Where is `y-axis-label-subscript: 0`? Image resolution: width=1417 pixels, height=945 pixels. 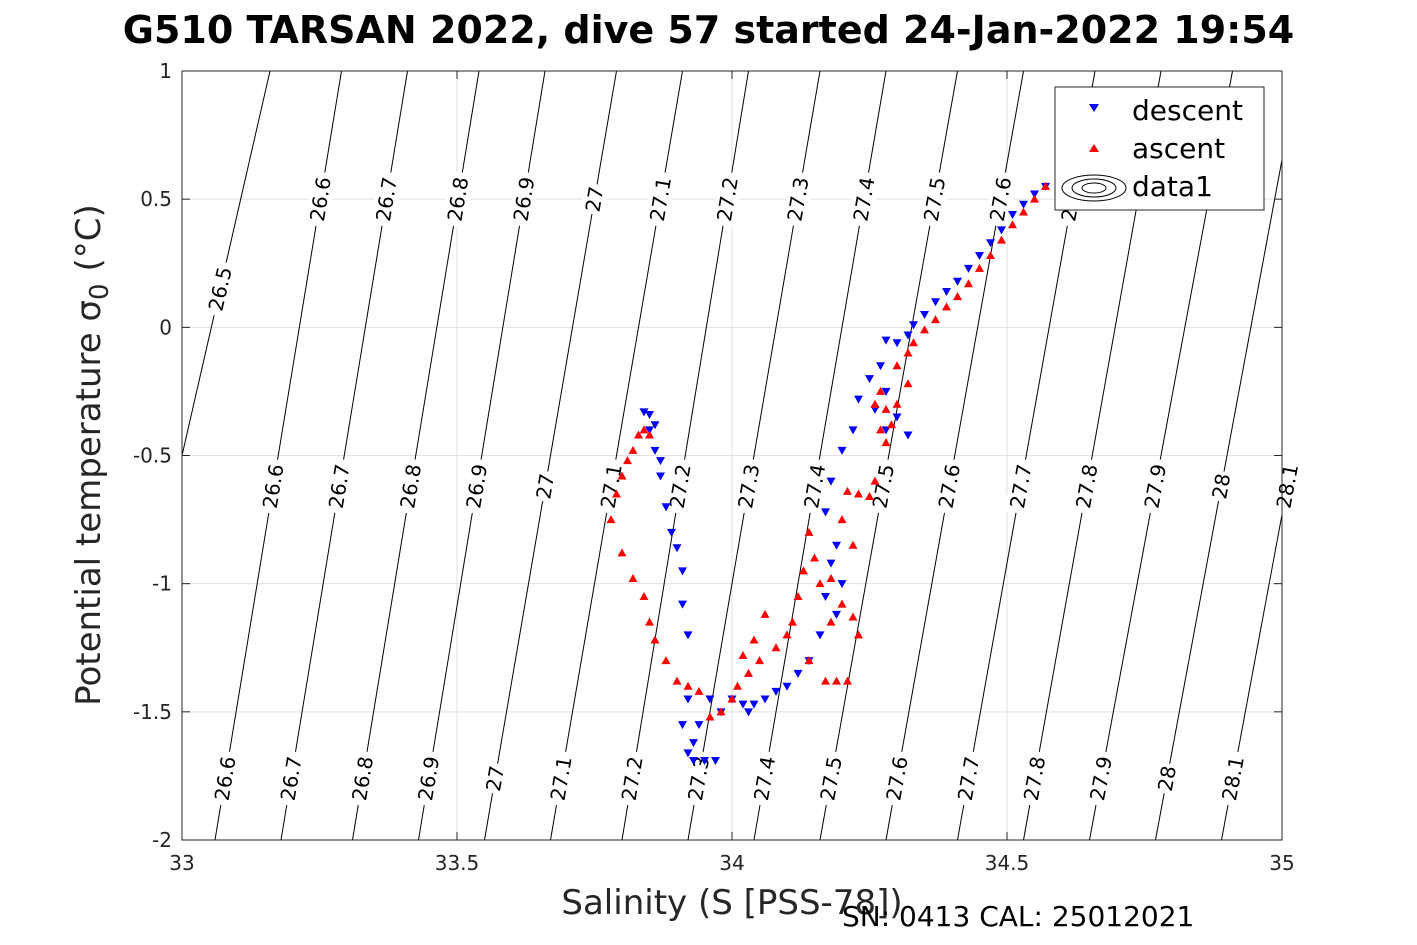
y-axis-label-subscript: 0 is located at coordinates (100, 291).